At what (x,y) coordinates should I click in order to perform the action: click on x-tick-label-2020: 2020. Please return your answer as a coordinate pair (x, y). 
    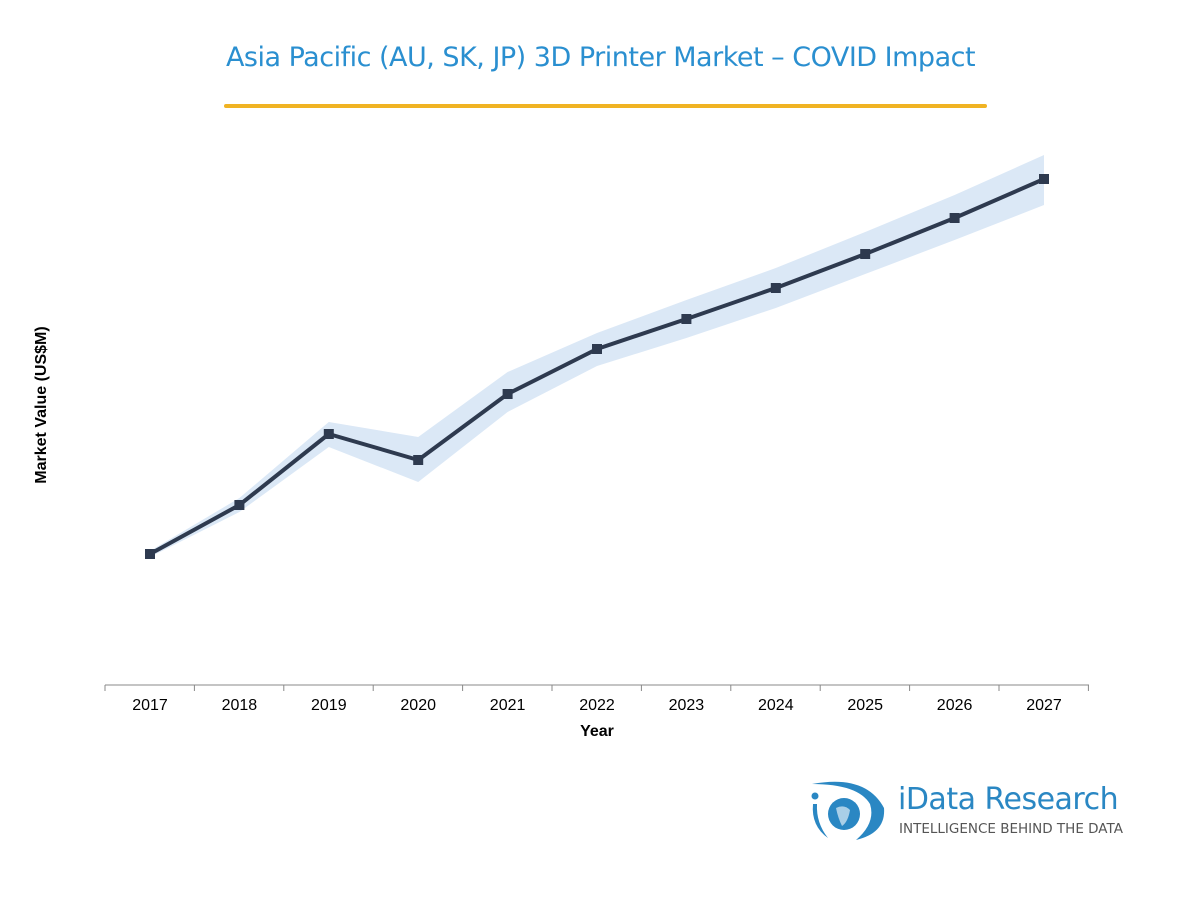
    Looking at the image, I should click on (418, 705).